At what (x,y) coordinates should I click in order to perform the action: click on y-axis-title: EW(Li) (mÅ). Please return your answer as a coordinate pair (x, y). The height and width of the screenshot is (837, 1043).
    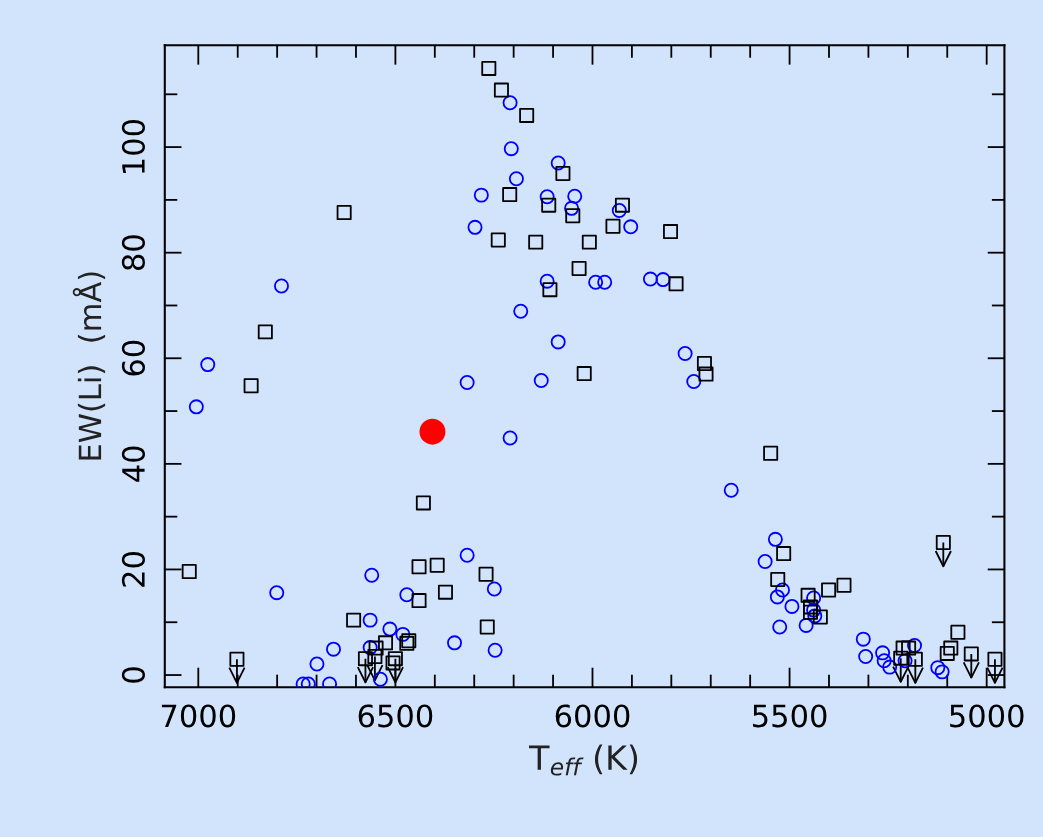
    Looking at the image, I should click on (89, 366).